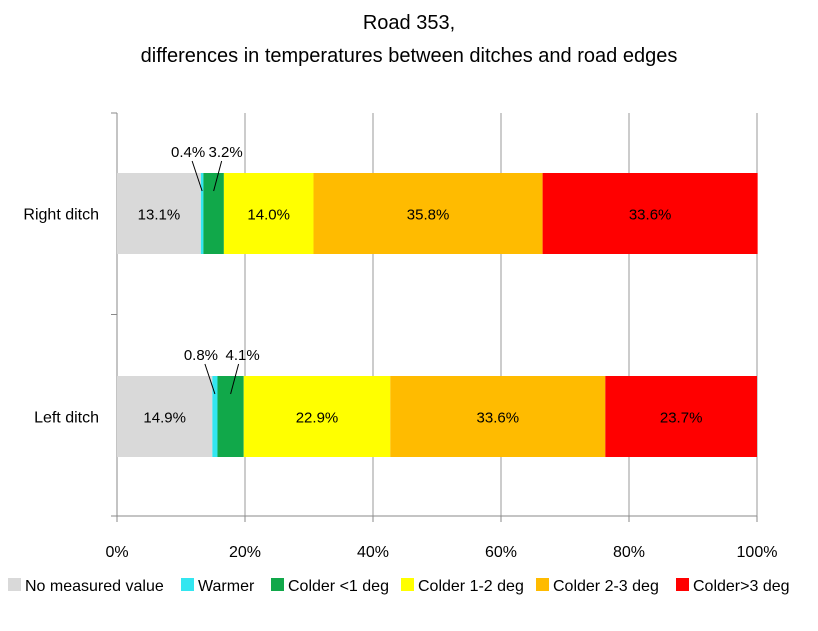 This screenshot has height=631, width=818. Describe the element at coordinates (226, 152) in the screenshot. I see `data-label: 3.2%` at that location.